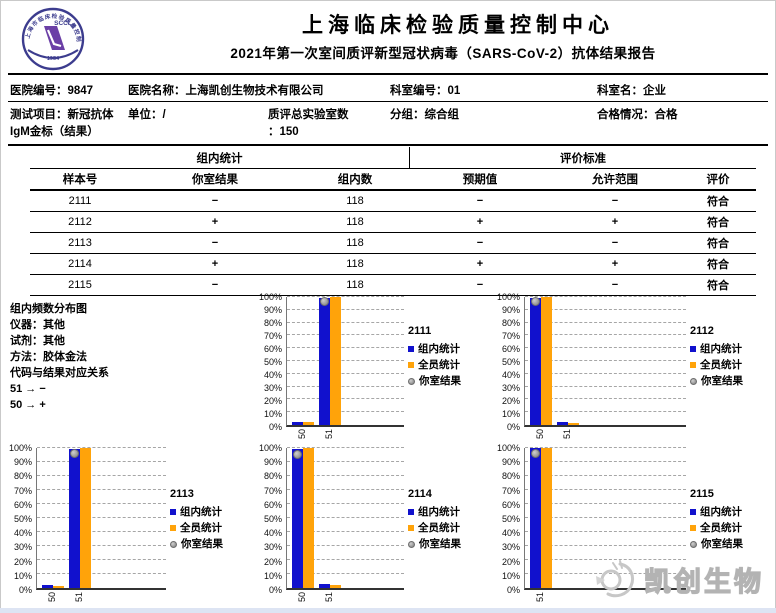  What do you see at coordinates (80, 180) in the screenshot?
I see `col-sample-no: 样本号` at bounding box center [80, 180].